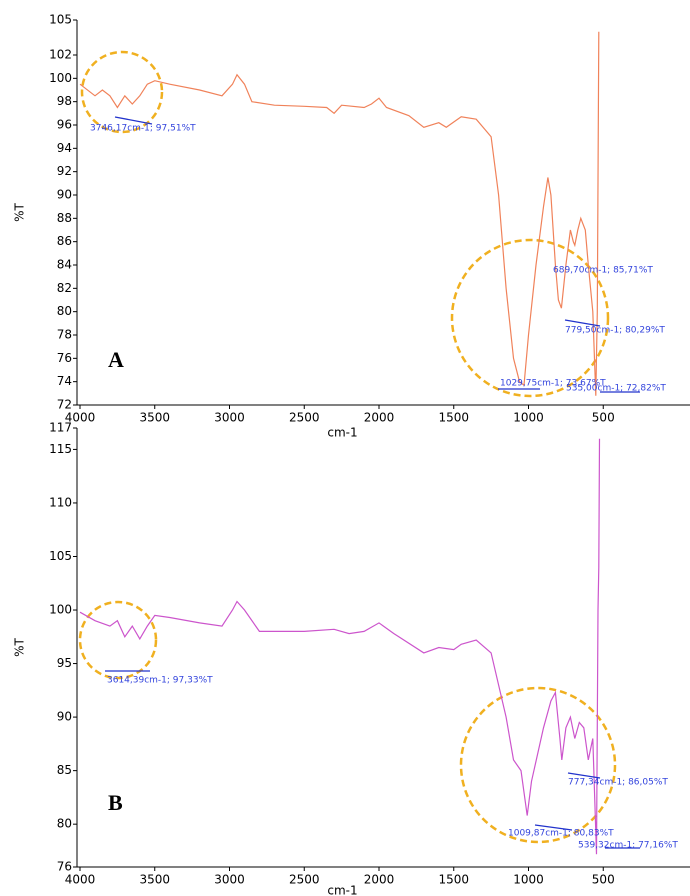  I want to click on peak-annotation: 3746,17cm-1; 97,51%T, so click(143, 129).